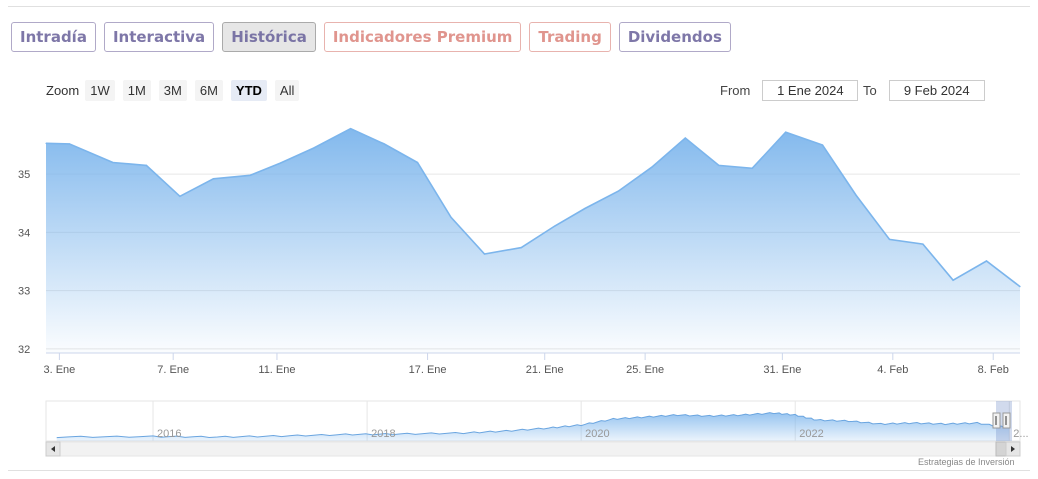  What do you see at coordinates (383, 434) in the screenshot?
I see `navigator-year-label: 2018` at bounding box center [383, 434].